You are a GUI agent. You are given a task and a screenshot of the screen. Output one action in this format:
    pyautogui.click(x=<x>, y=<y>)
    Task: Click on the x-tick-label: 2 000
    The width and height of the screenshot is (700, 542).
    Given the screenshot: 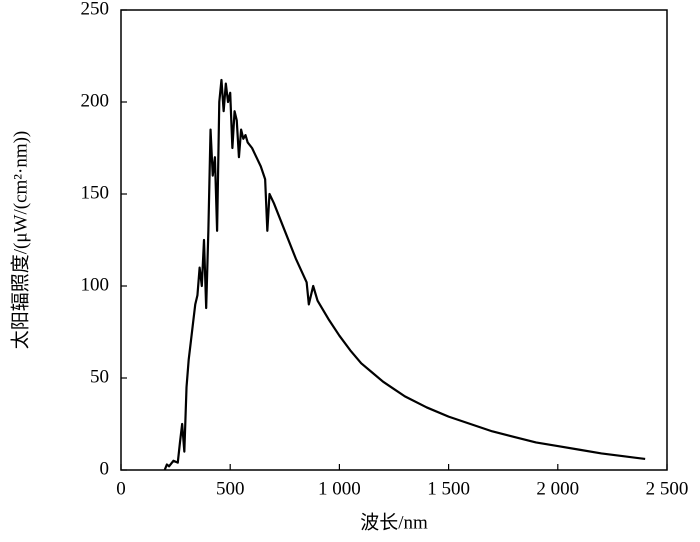 What is the action you would take?
    pyautogui.click(x=557, y=488)
    